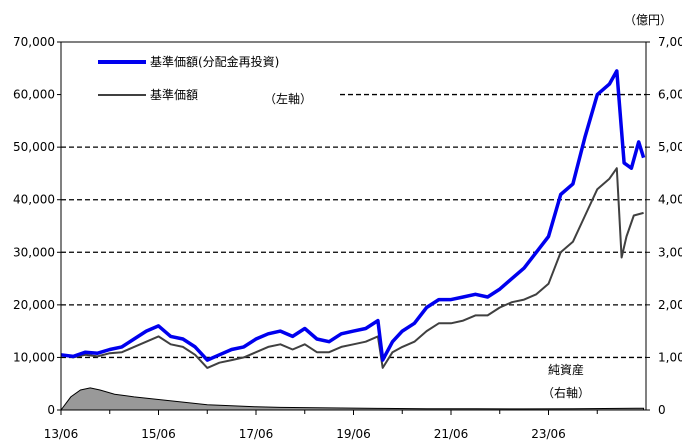 Image resolution: width=682 pixels, height=444 pixels. I want to click on left-tick-label: 30,000, so click(34, 252).